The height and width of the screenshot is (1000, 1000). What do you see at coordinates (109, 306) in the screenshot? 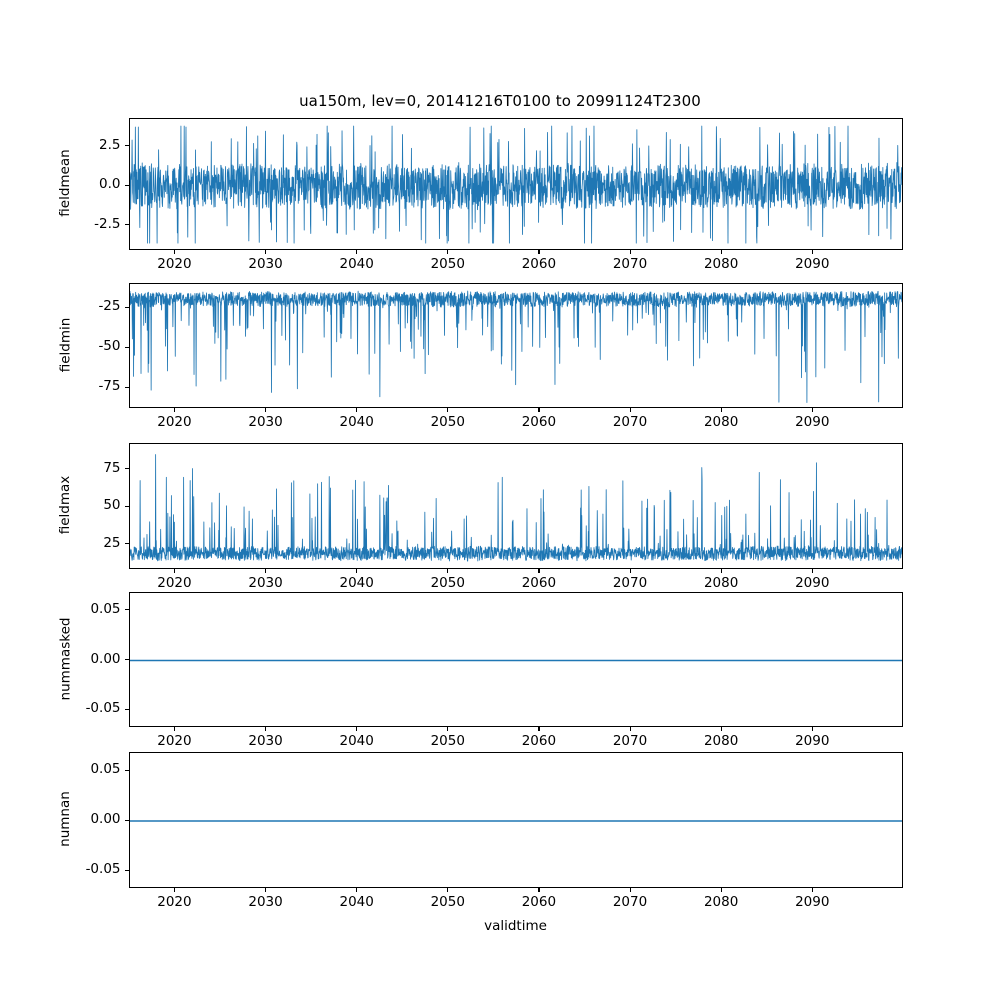
I see `ytick-label-fieldmin-0: -25` at bounding box center [109, 306].